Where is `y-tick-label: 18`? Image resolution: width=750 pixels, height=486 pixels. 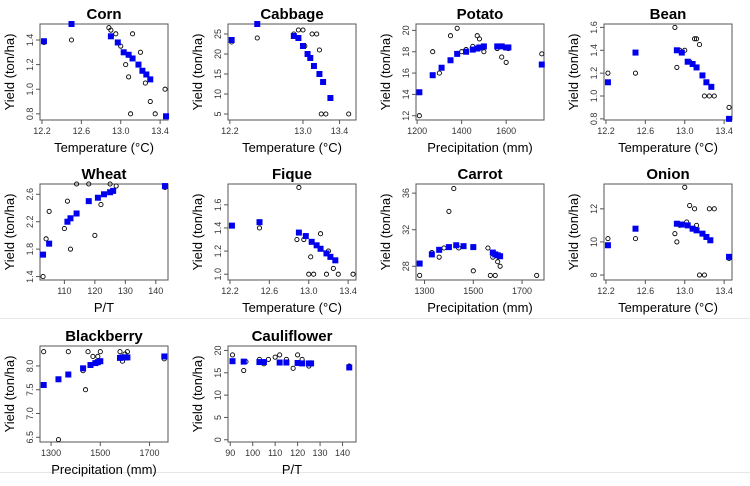
y-tick-label: 18 is located at coordinates (406, 52).